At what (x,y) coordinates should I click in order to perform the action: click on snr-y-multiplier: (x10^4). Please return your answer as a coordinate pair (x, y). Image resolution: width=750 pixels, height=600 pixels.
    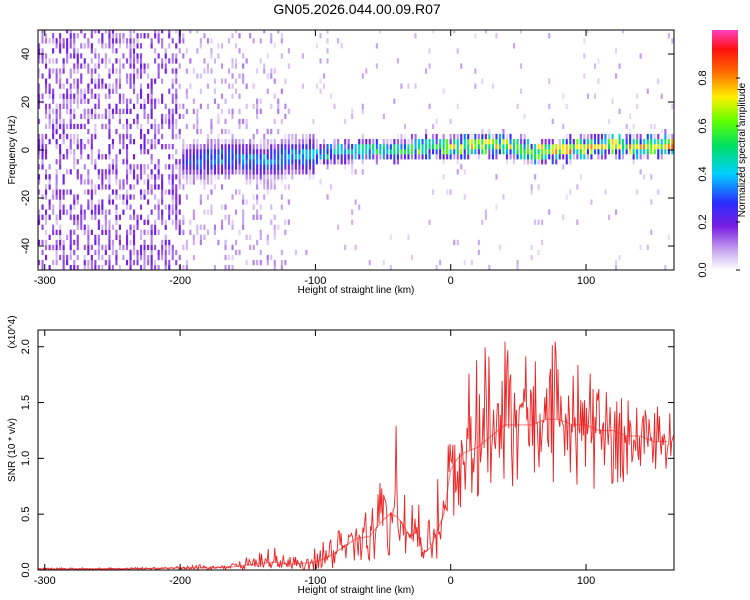
    Looking at the image, I should click on (12, 331).